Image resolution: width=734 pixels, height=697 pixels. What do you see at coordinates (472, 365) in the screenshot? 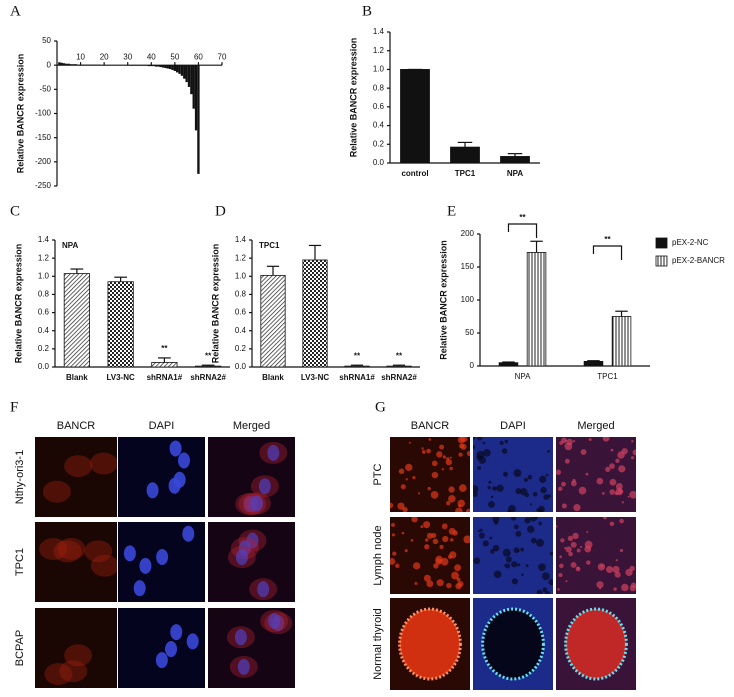
I see `y-tick-label: 0` at bounding box center [472, 365].